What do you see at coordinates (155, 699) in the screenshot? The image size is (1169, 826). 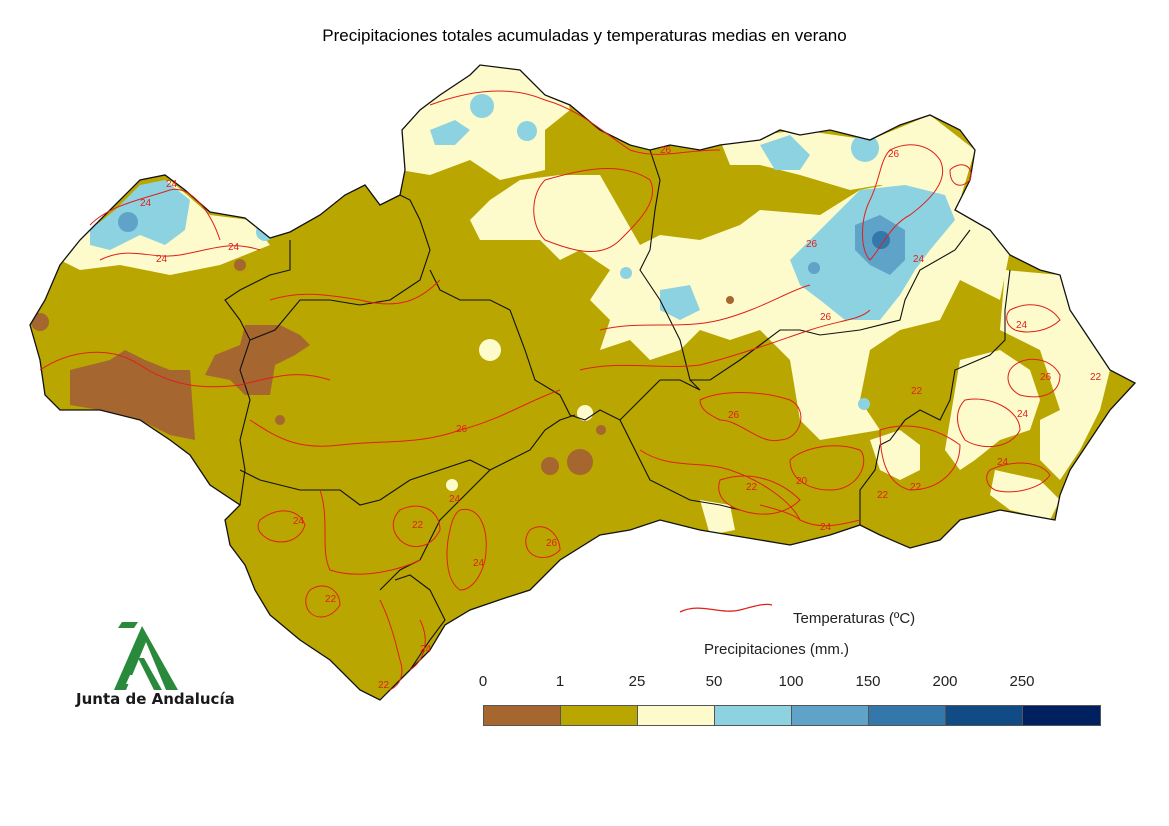 I see `logo-text: Junta de Andalucía` at bounding box center [155, 699].